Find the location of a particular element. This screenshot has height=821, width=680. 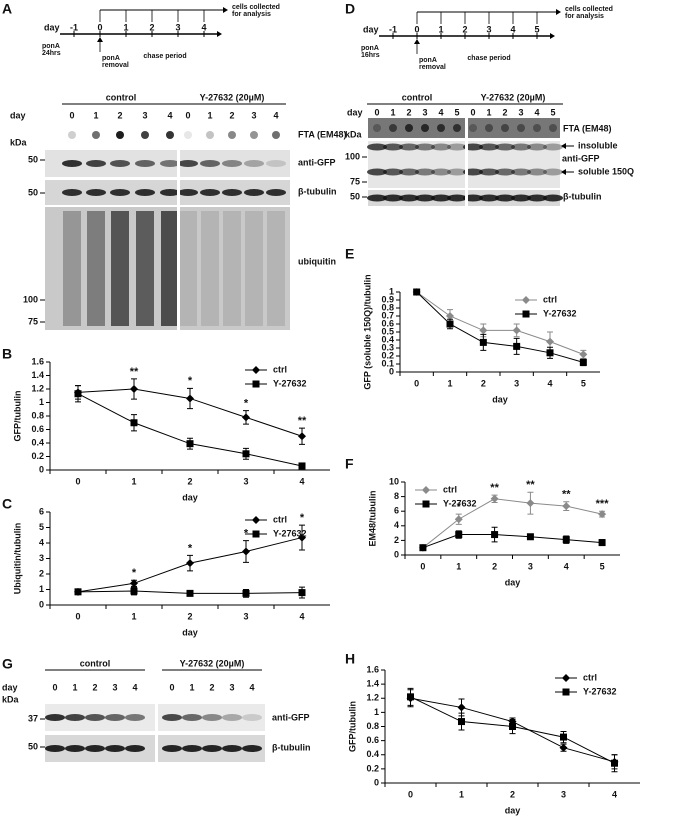

x-tick-label: 0 is located at coordinates (77, 481).